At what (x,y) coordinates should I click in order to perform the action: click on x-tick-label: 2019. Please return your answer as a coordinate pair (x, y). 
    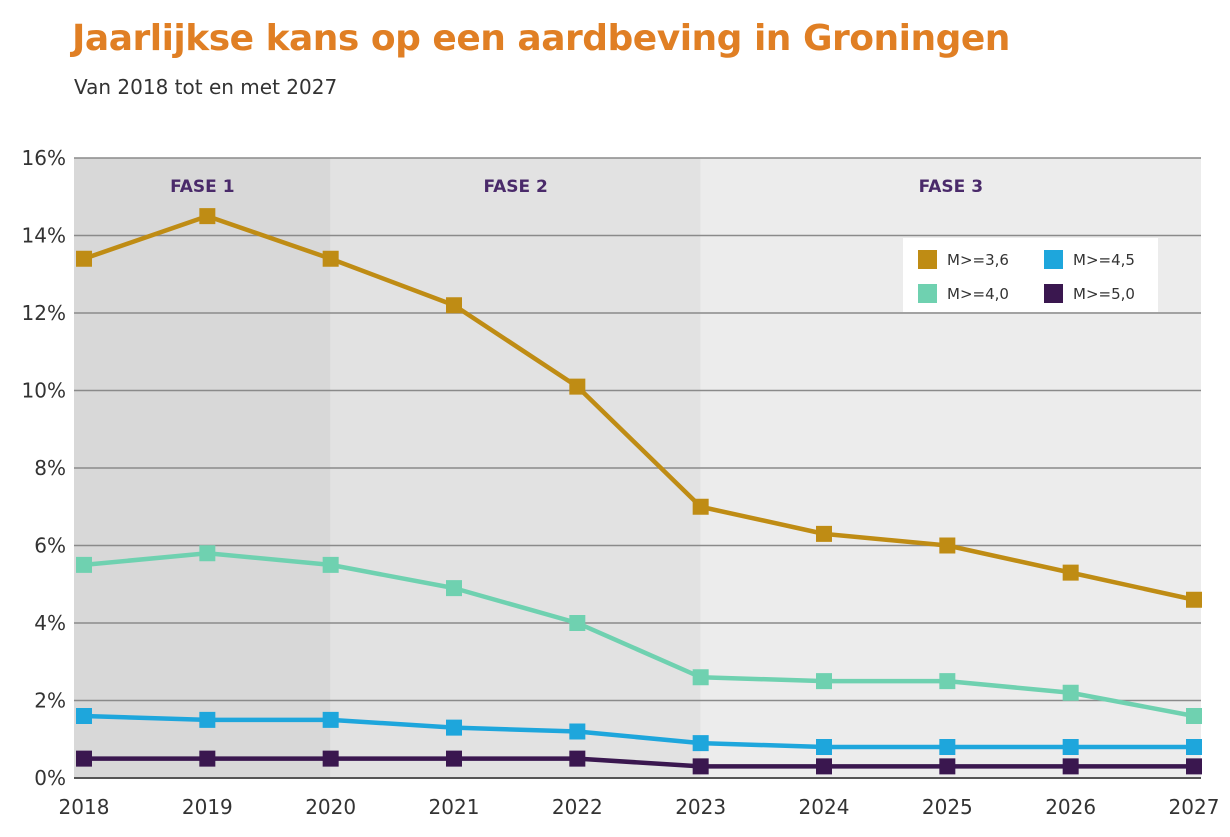
    Looking at the image, I should click on (207, 807).